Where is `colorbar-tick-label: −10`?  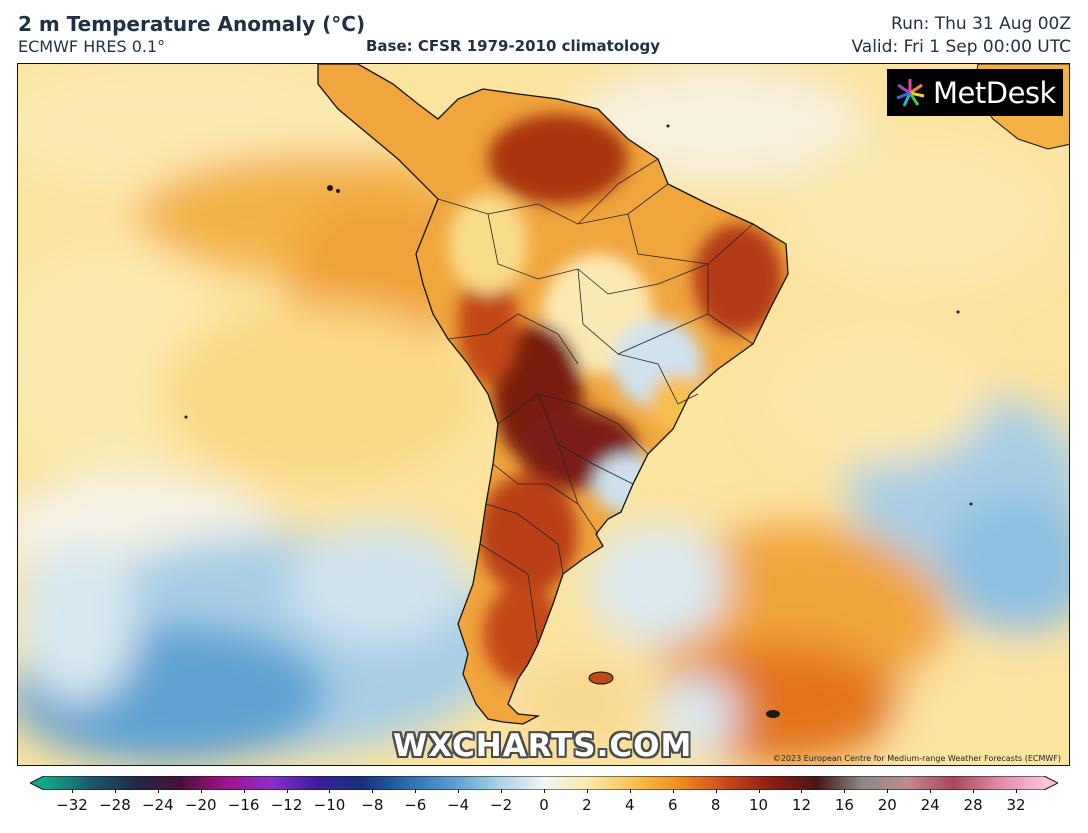
colorbar-tick-label: −10 is located at coordinates (329, 805).